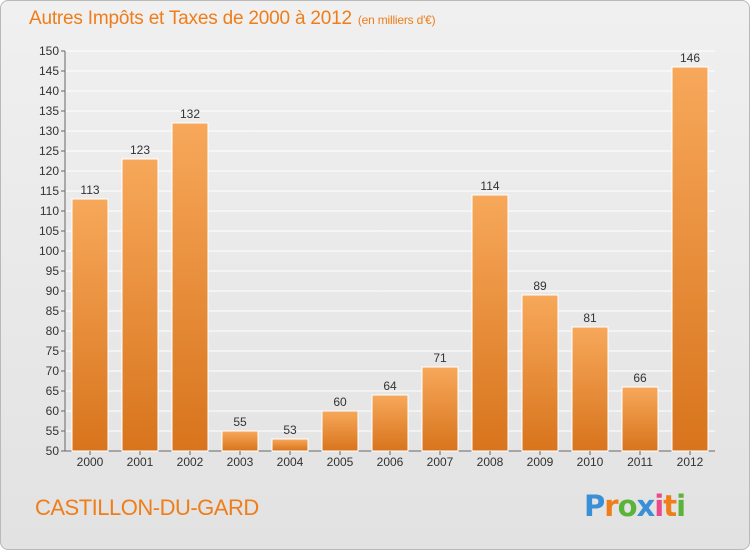 This screenshot has height=550, width=750. Describe the element at coordinates (627, 506) in the screenshot. I see `brand-letter: o` at that location.